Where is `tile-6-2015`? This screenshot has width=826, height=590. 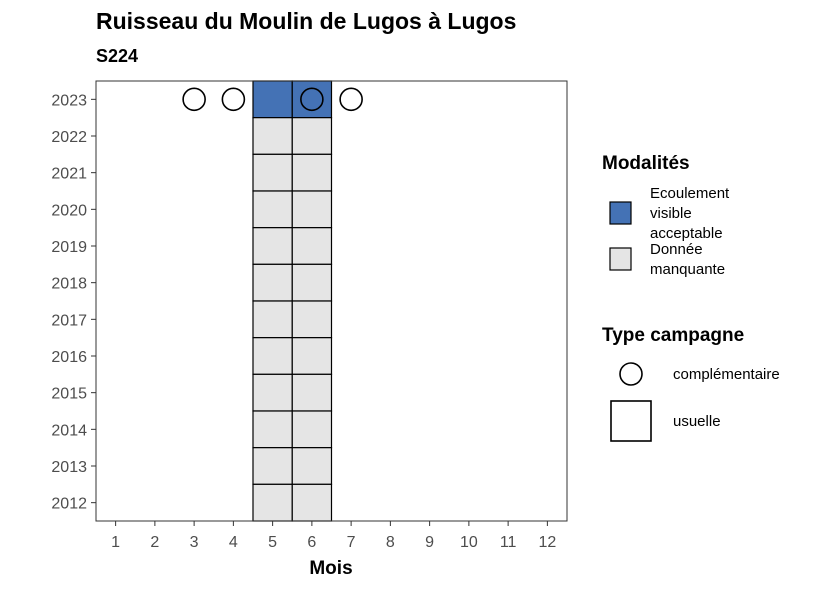
tile-6-2015 is located at coordinates (312, 392).